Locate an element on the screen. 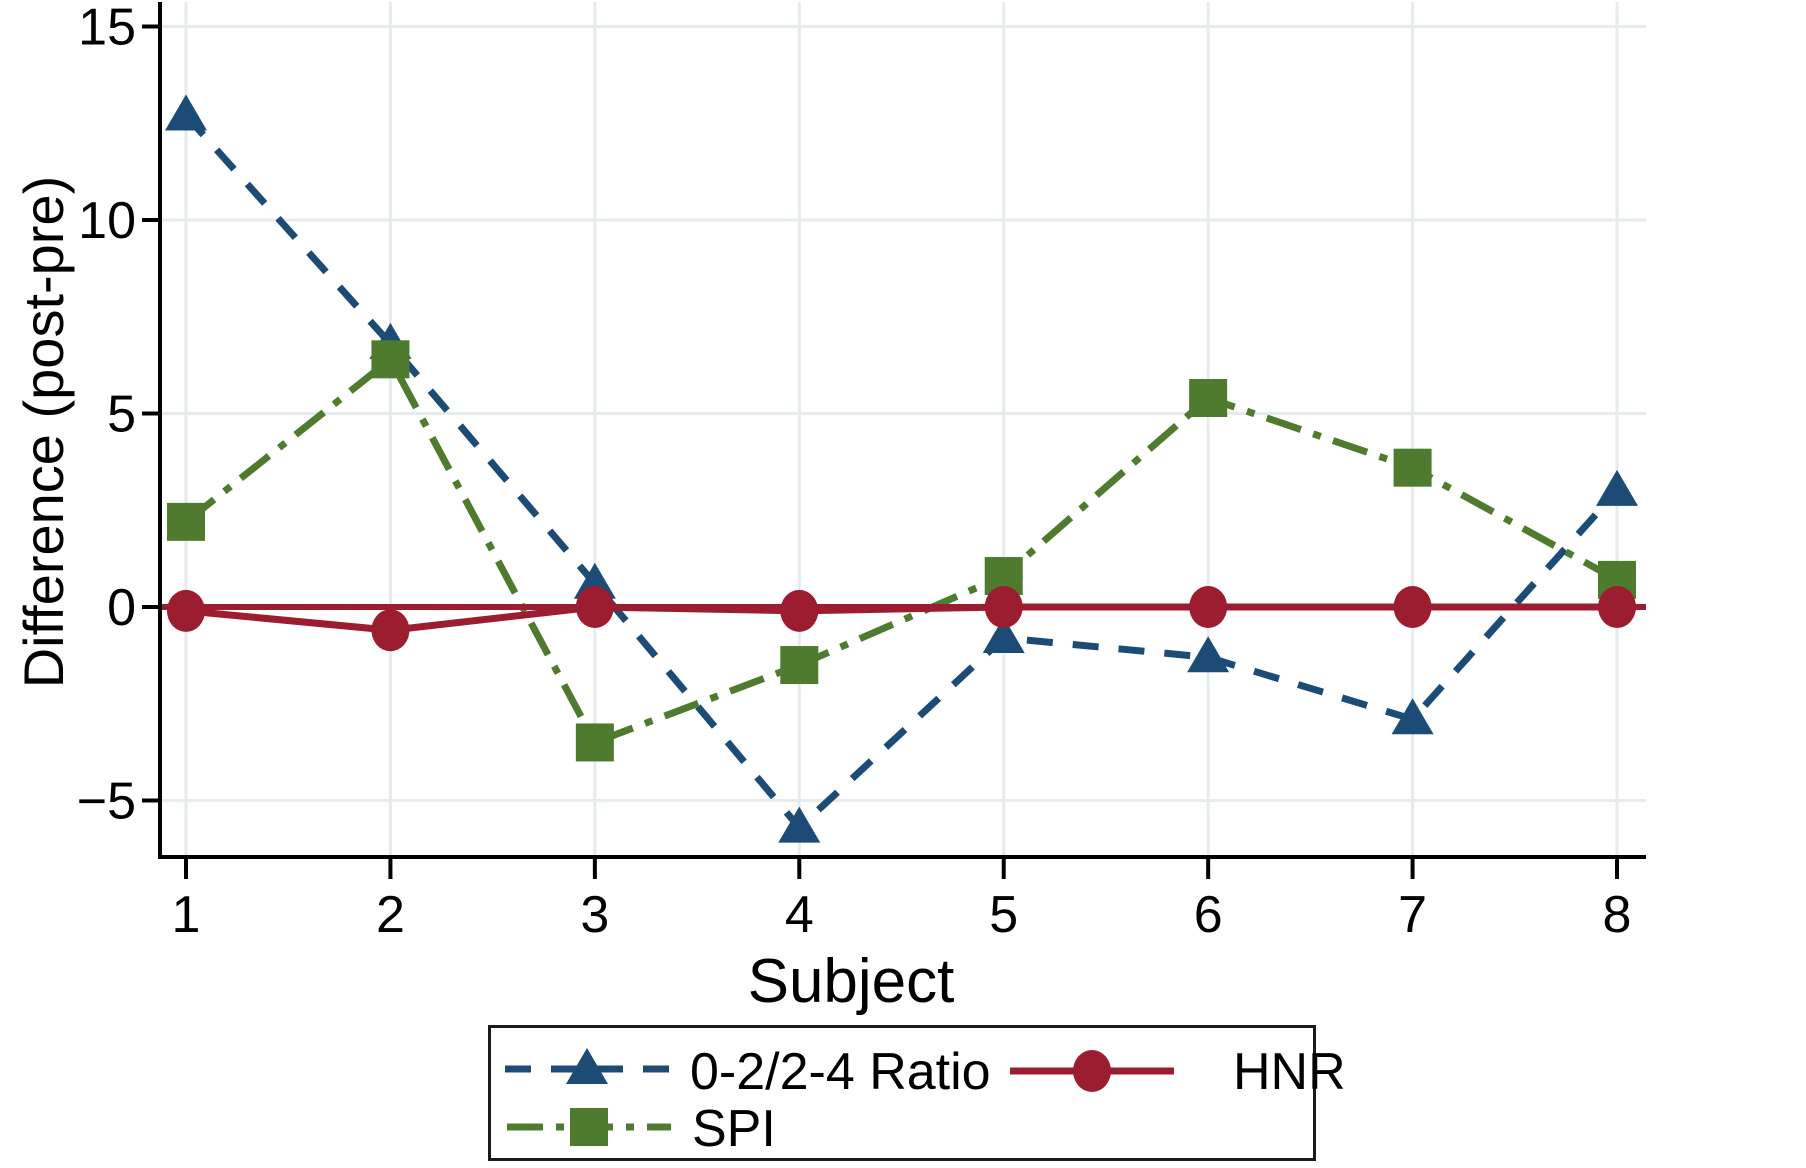 The height and width of the screenshot is (1168, 1806). marker-triangle-s8 is located at coordinates (1617, 487).